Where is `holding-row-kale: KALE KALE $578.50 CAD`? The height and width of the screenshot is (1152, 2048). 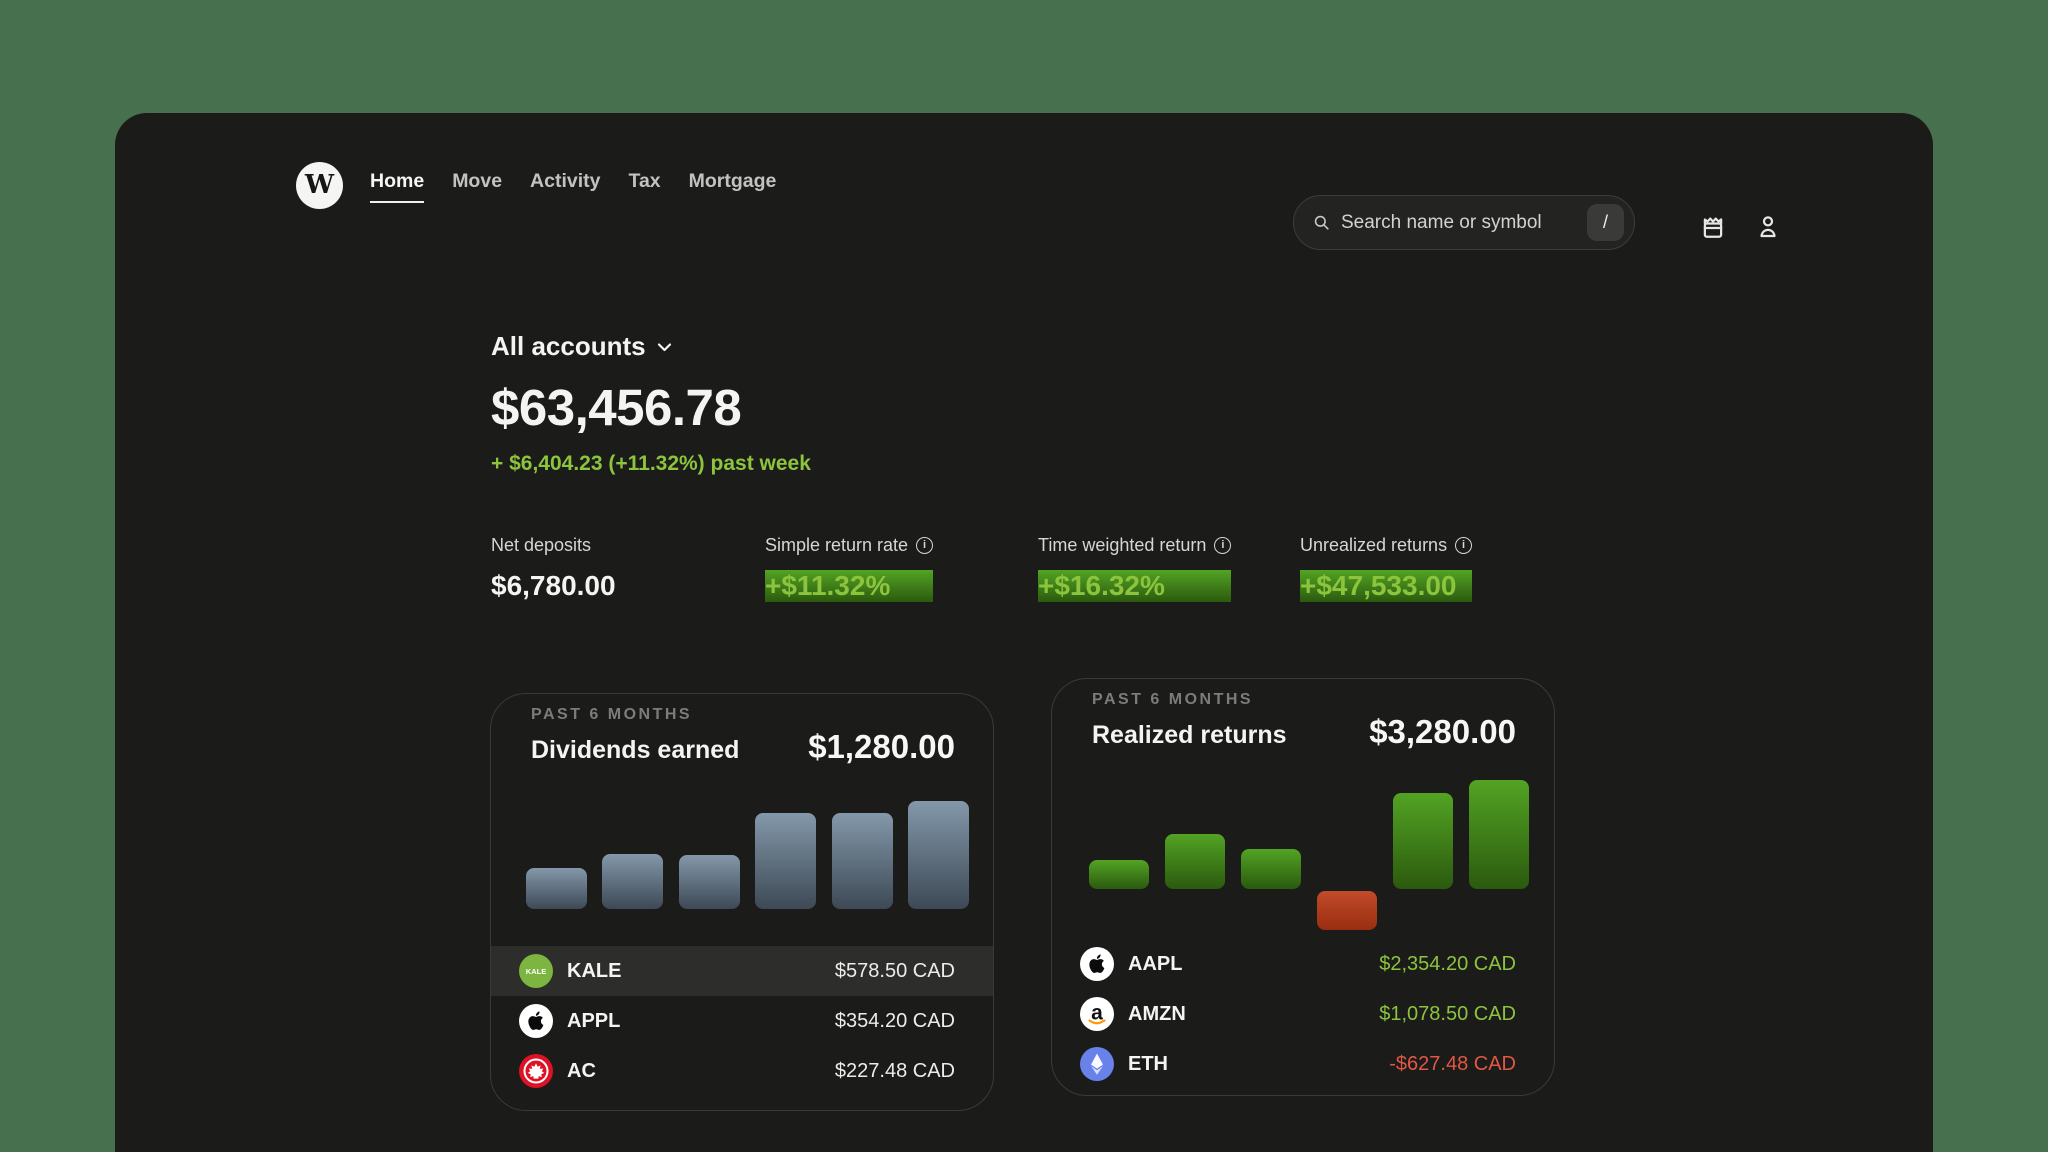
holding-row-kale: KALE KALE $578.50 CAD is located at coordinates (742, 971).